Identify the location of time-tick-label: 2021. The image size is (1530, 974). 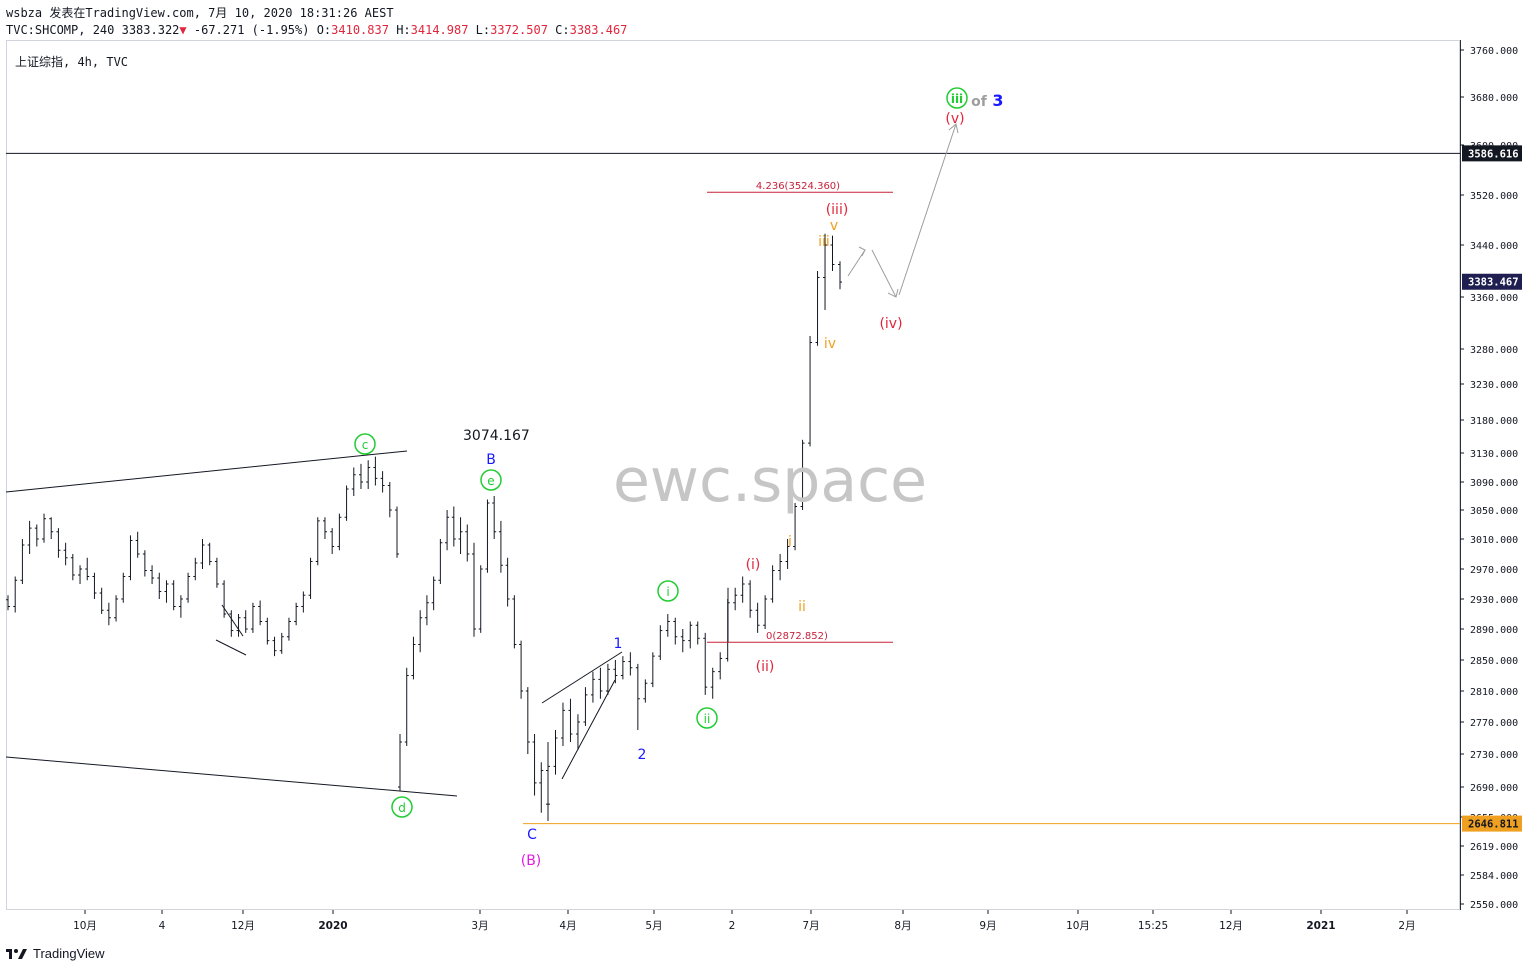
(1320, 926).